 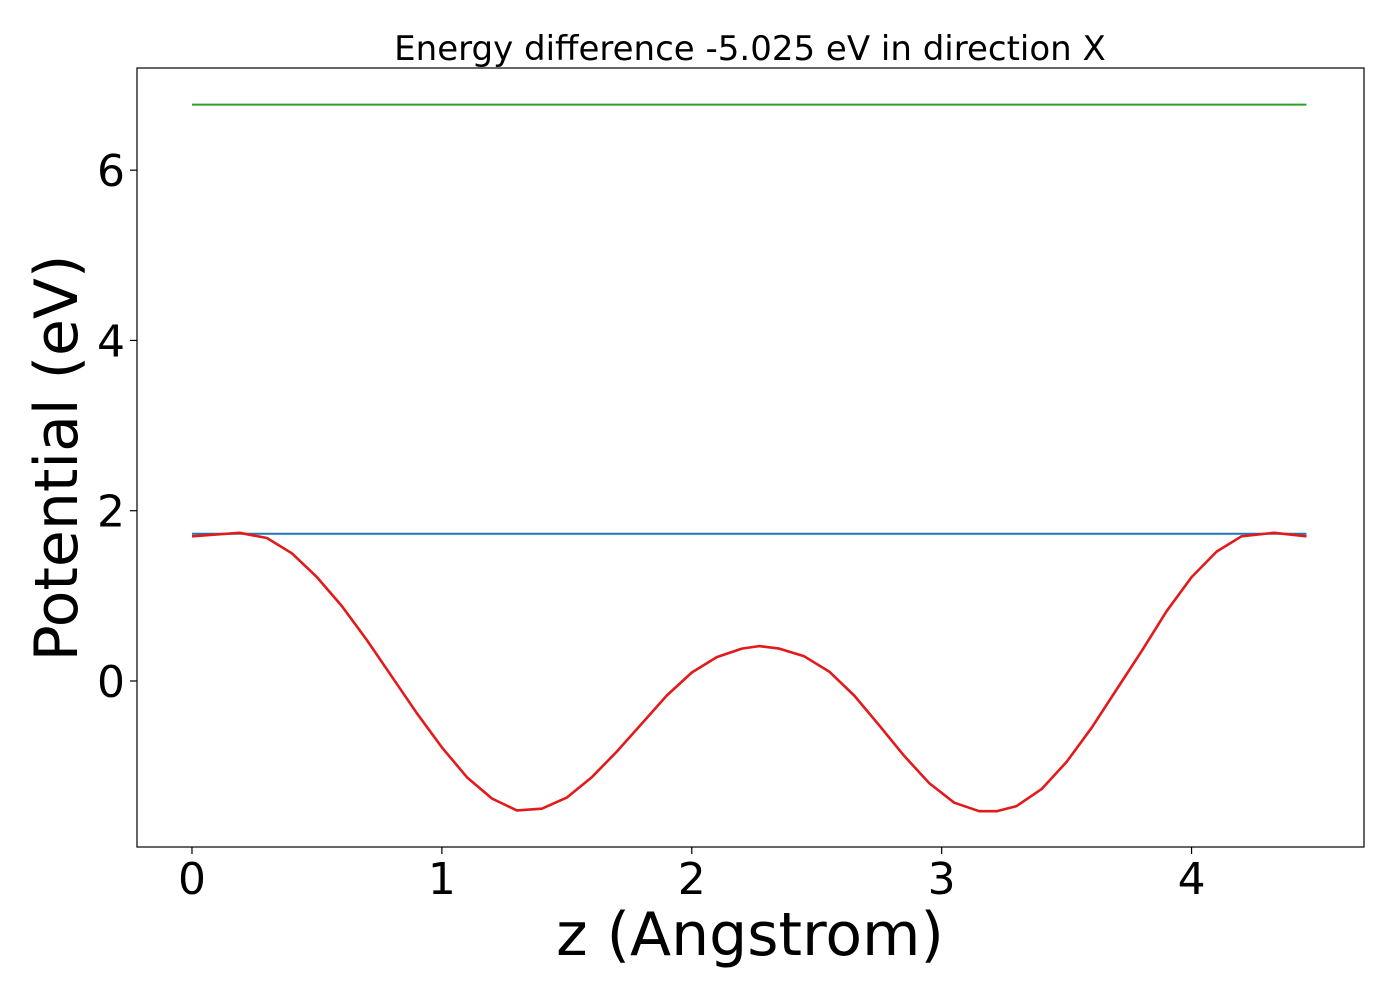 What do you see at coordinates (111, 682) in the screenshot?
I see `y-tick-label: 0` at bounding box center [111, 682].